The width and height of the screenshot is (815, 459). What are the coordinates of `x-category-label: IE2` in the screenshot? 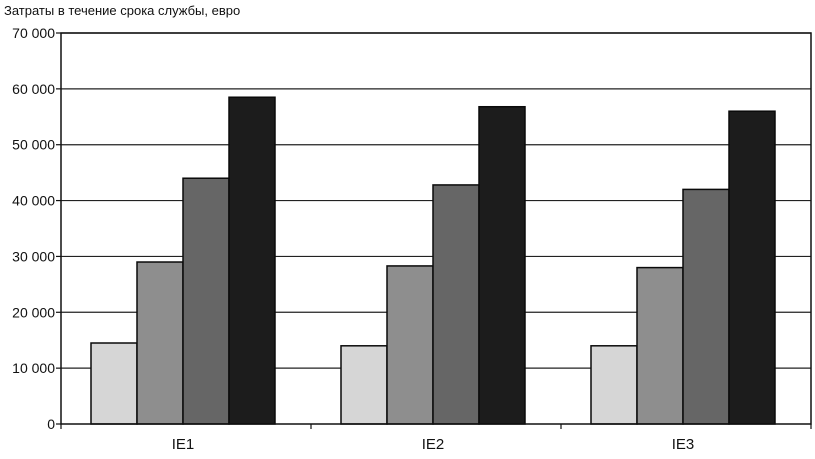 It's located at (433, 444).